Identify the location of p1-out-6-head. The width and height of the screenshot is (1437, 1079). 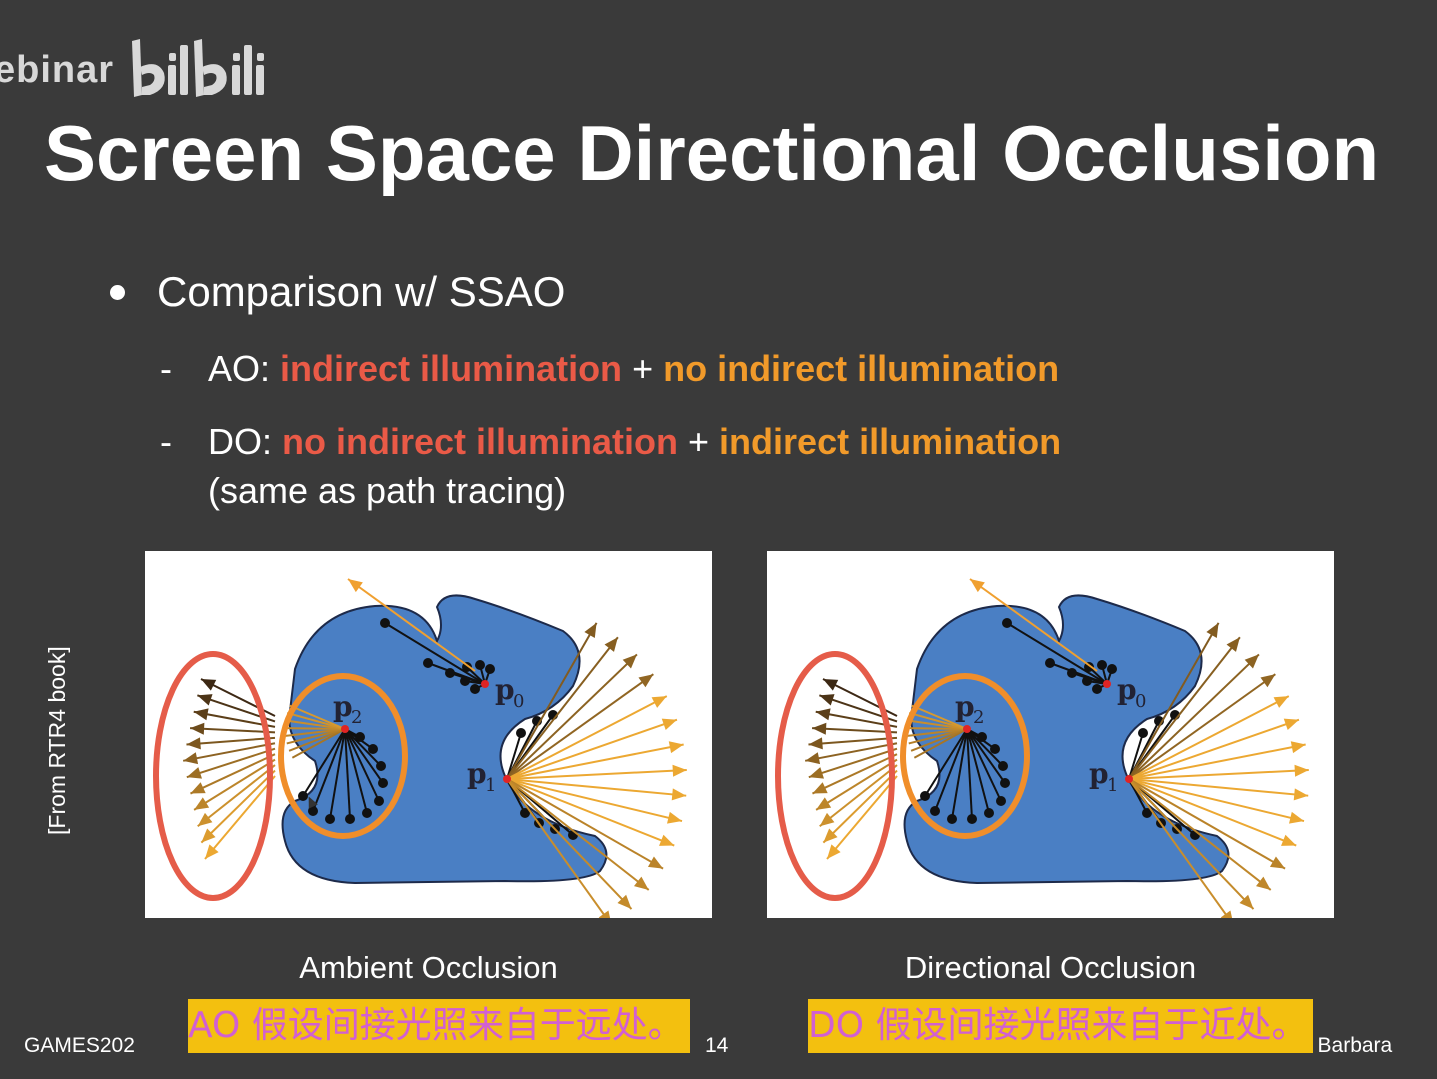
(676, 747).